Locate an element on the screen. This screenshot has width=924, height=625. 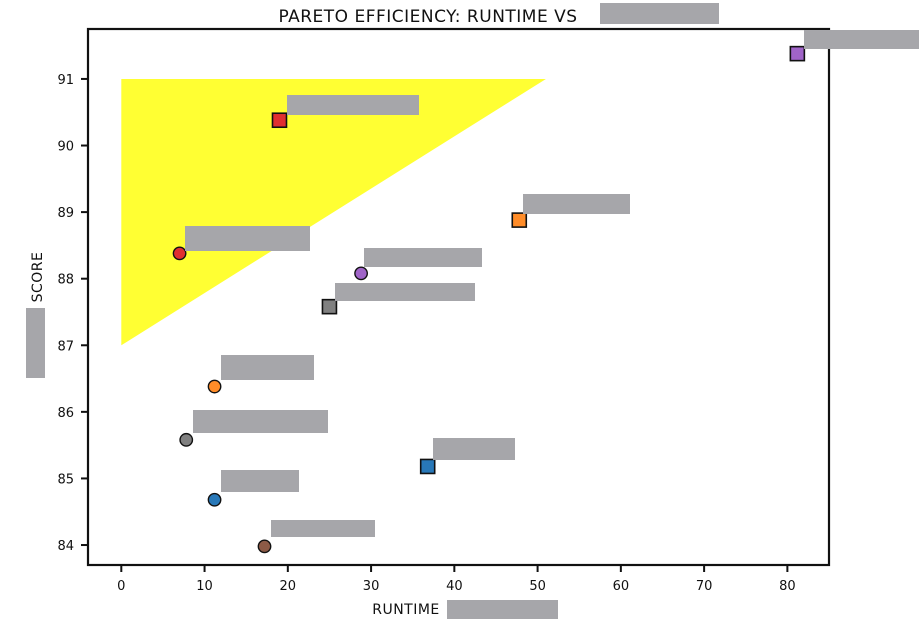
x-axis-ticks: 0 10 20 30 40 50 60 70 80 is located at coordinates (456, 579).